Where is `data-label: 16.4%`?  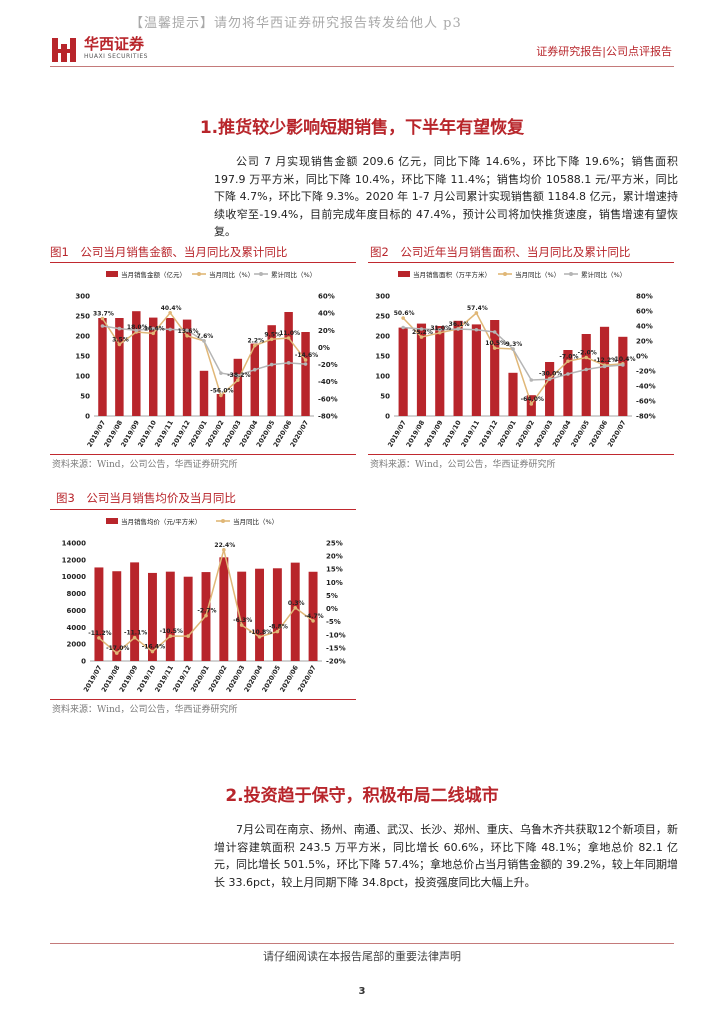
data-label: 16.4% is located at coordinates (154, 328).